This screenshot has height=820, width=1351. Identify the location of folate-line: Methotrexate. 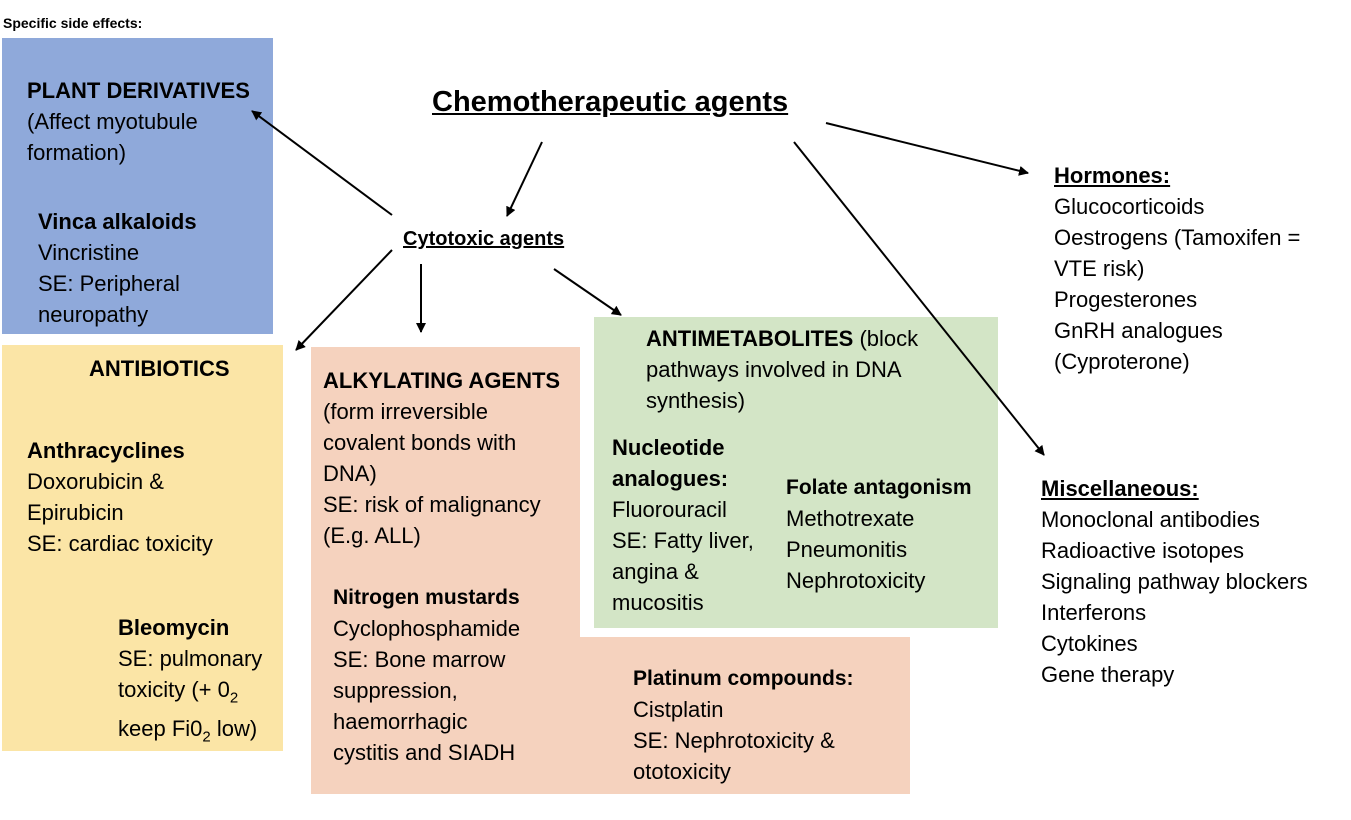
(850, 518).